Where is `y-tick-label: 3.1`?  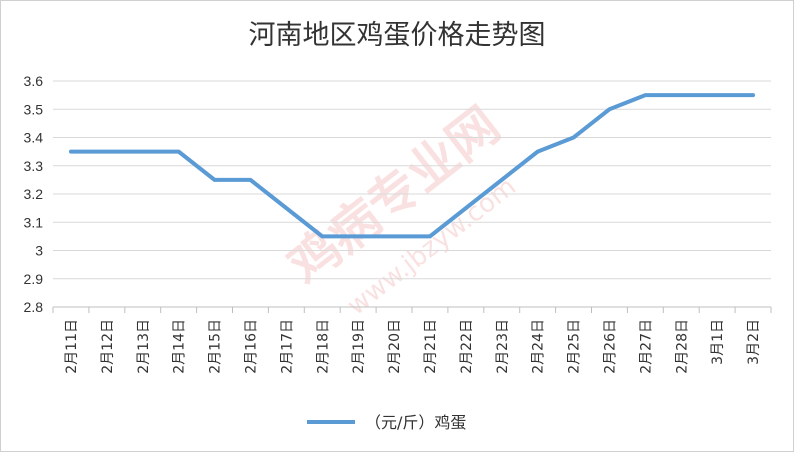 y-tick-label: 3.1 is located at coordinates (34, 222).